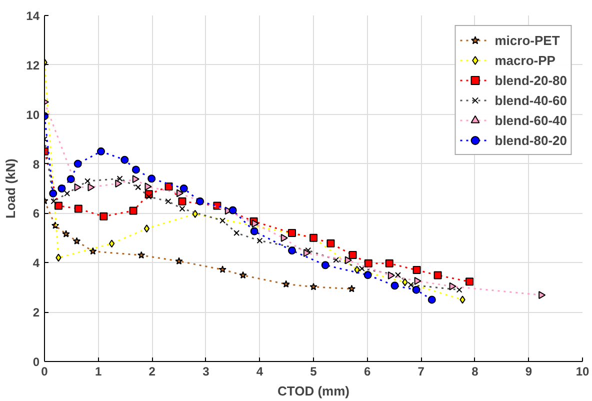 Image resolution: width=592 pixels, height=401 pixels. I want to click on legend-label: blend-20-80, so click(530, 80).